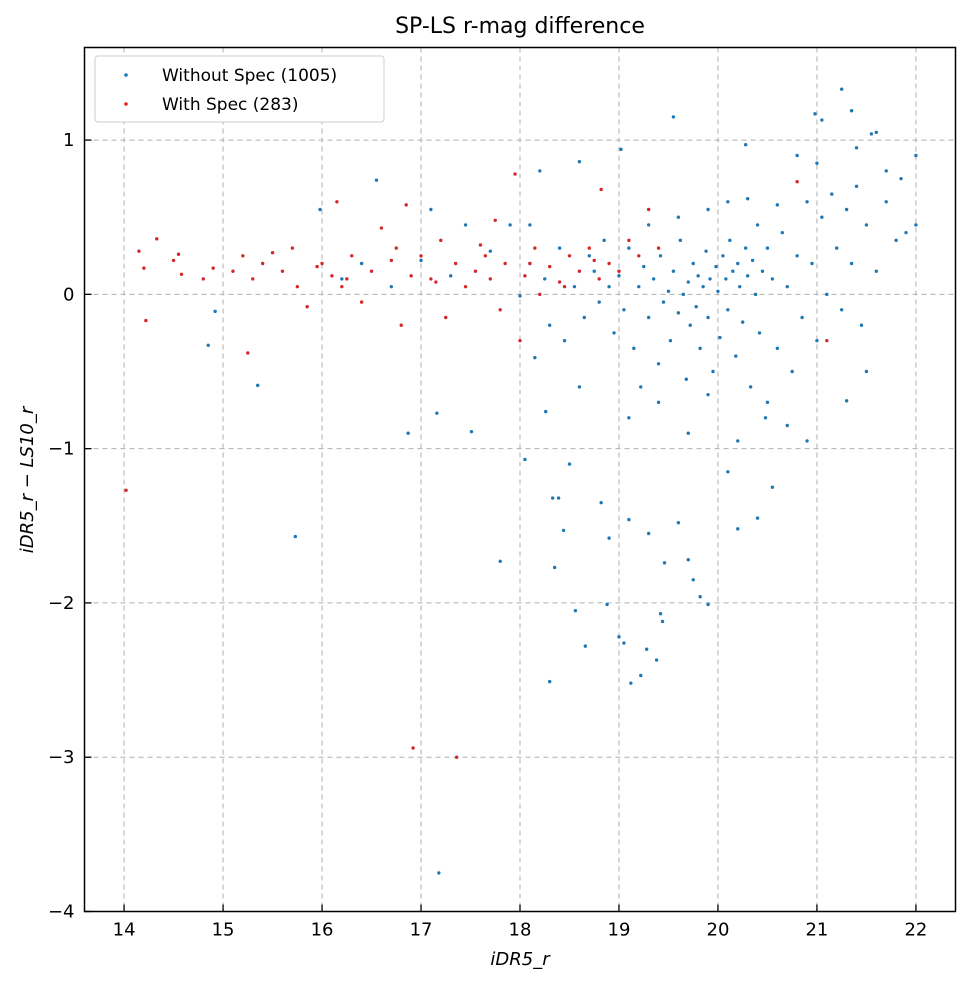 This screenshot has height=986, width=971. I want to click on chart-title: SP-LS r-mag difference, so click(520, 26).